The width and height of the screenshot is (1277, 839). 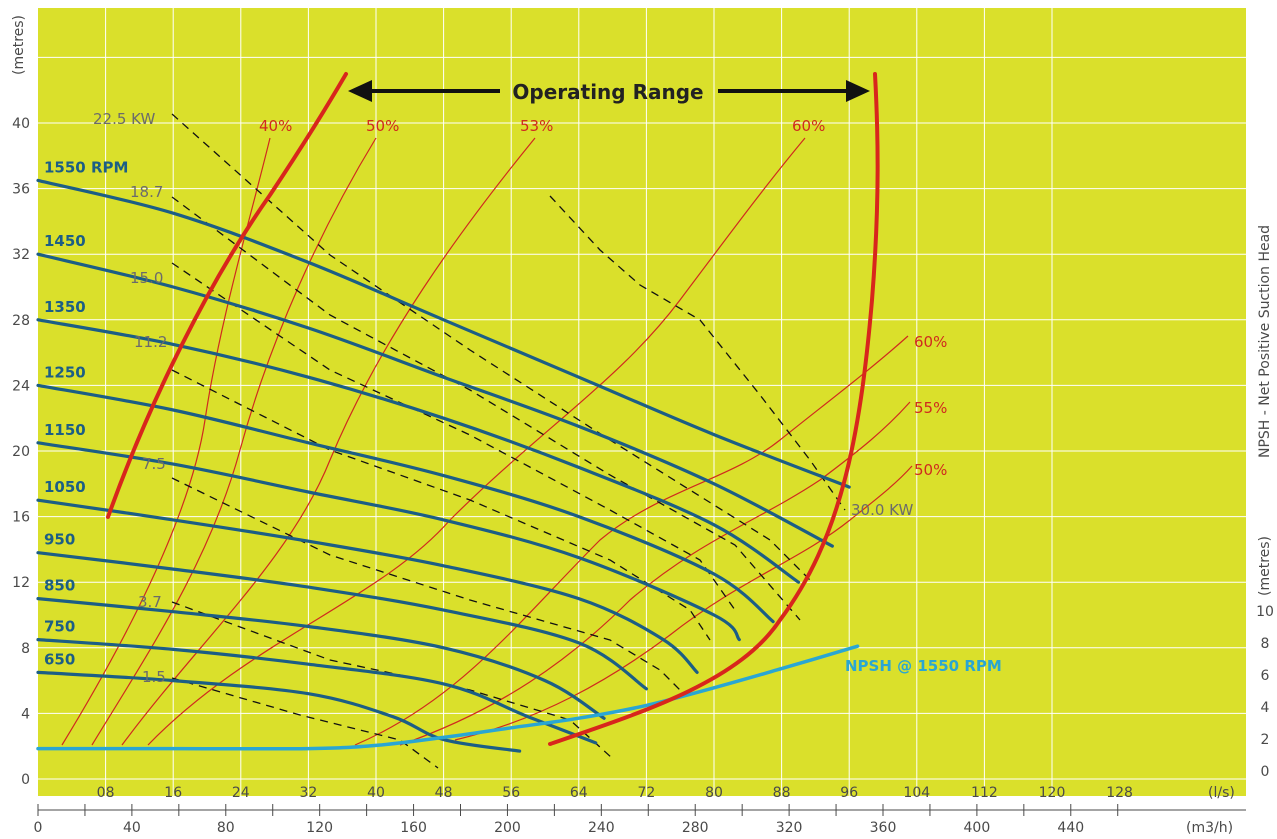 What do you see at coordinates (227, 295) in the screenshot?
I see `operating-range-left-boundary` at bounding box center [227, 295].